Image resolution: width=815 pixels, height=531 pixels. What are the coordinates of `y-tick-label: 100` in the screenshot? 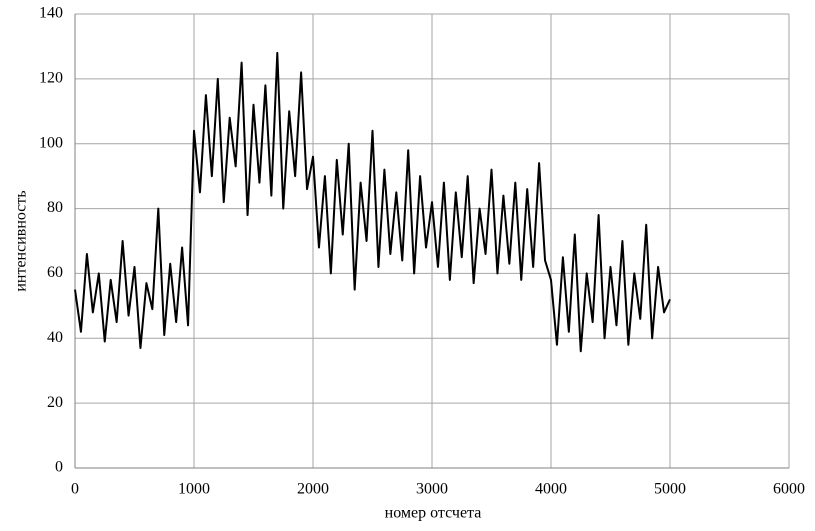 It's located at (51, 142).